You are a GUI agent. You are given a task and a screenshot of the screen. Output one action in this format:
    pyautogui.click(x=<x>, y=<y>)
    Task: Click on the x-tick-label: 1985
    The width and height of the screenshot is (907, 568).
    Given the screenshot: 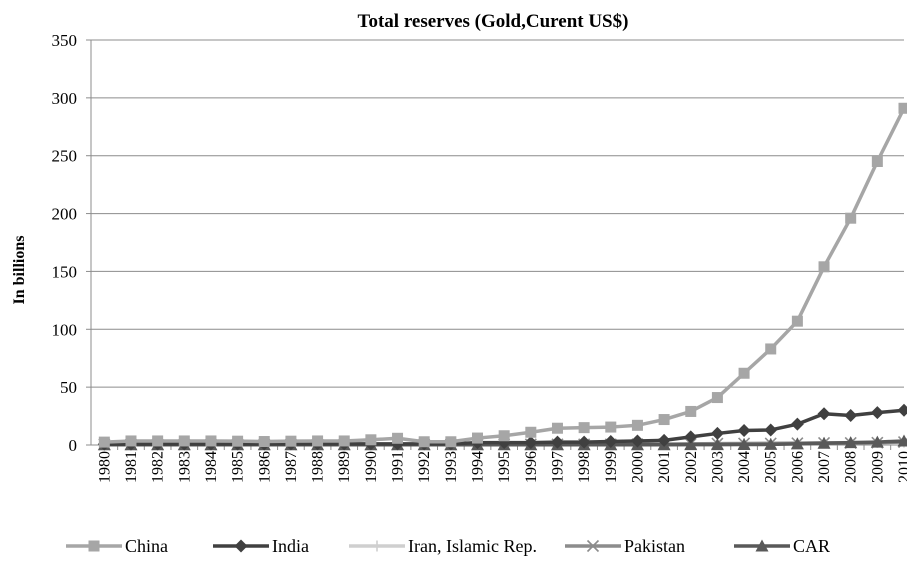 What is the action you would take?
    pyautogui.click(x=238, y=467)
    